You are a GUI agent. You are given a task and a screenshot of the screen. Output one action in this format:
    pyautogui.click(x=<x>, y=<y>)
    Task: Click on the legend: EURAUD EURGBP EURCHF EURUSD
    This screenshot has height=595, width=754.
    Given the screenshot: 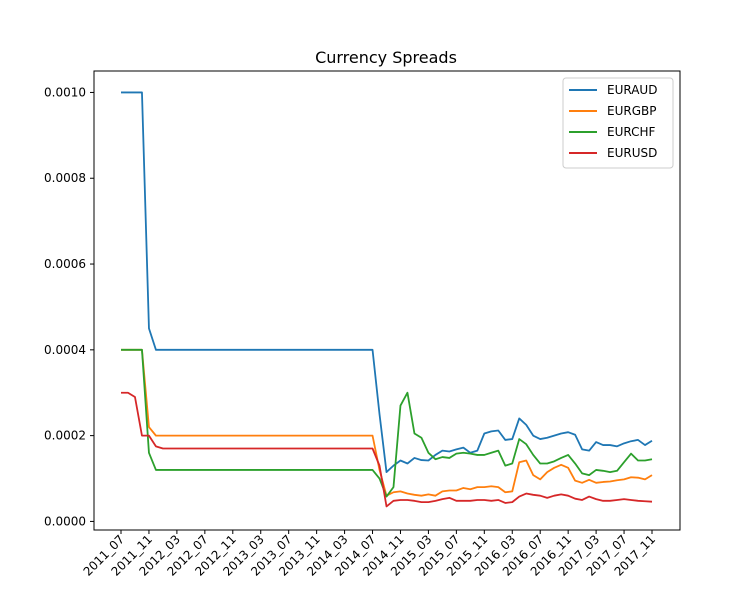 What is the action you would take?
    pyautogui.click(x=618, y=123)
    